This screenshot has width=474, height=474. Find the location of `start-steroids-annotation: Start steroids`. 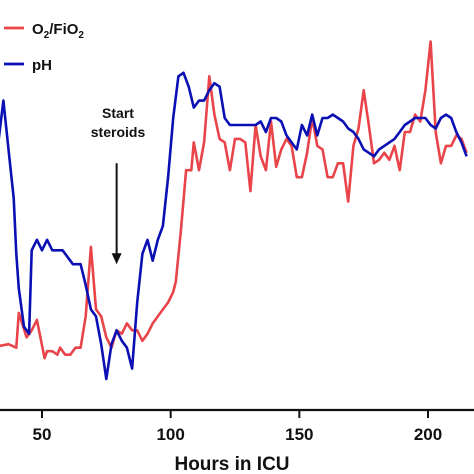

start-steroids-annotation: Start steroids is located at coordinates (118, 185).